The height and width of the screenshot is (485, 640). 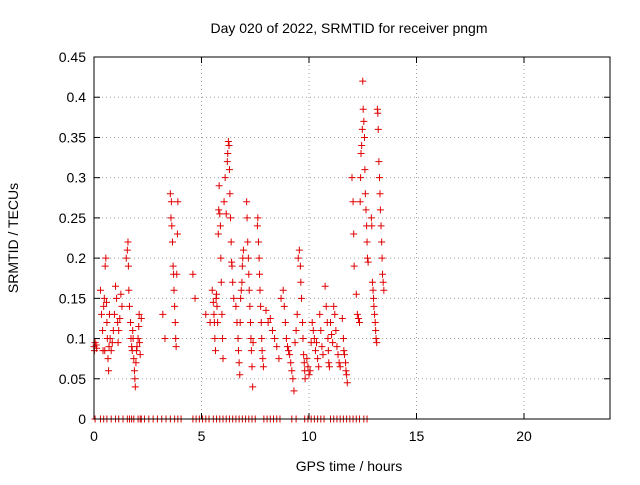 I want to click on x-tick-label: 10, so click(x=309, y=436).